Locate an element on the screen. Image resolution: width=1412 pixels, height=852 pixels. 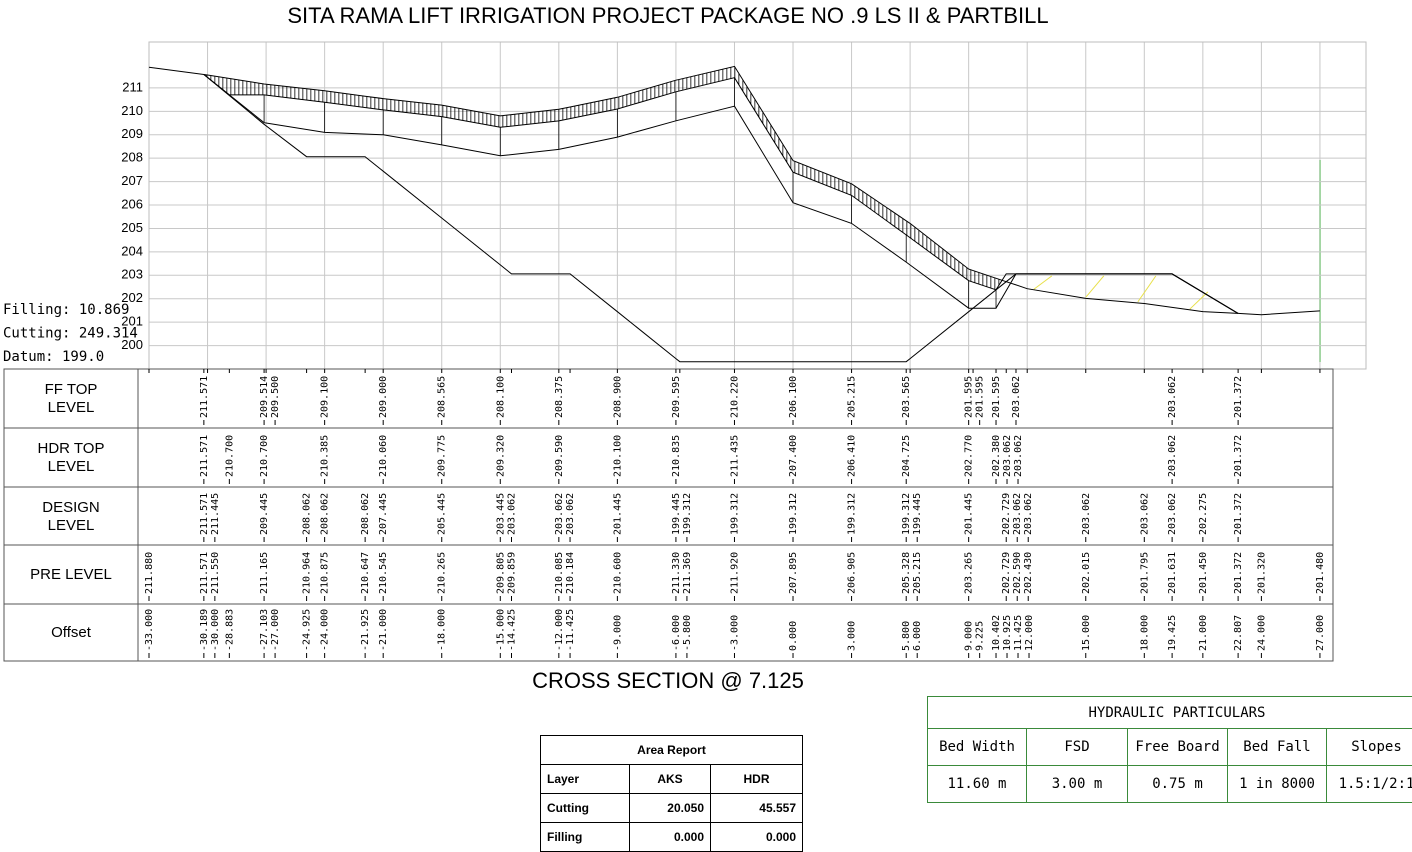
row-value-label: 208.062 is located at coordinates (365, 514).